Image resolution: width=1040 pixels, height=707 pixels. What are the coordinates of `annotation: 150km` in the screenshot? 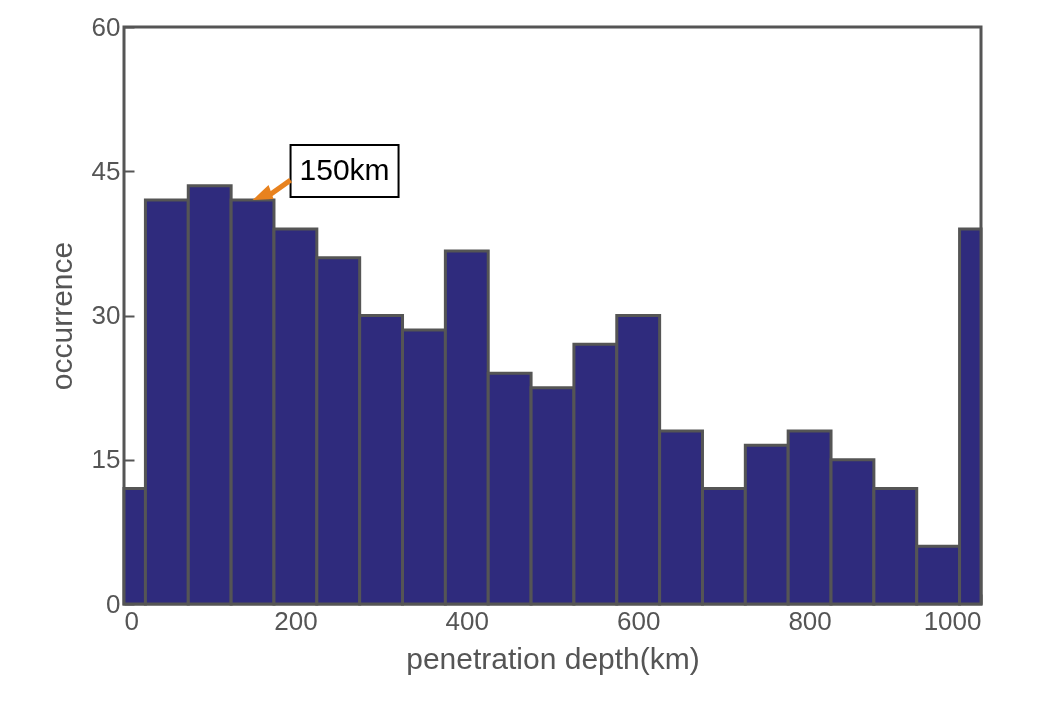 It's located at (344, 170).